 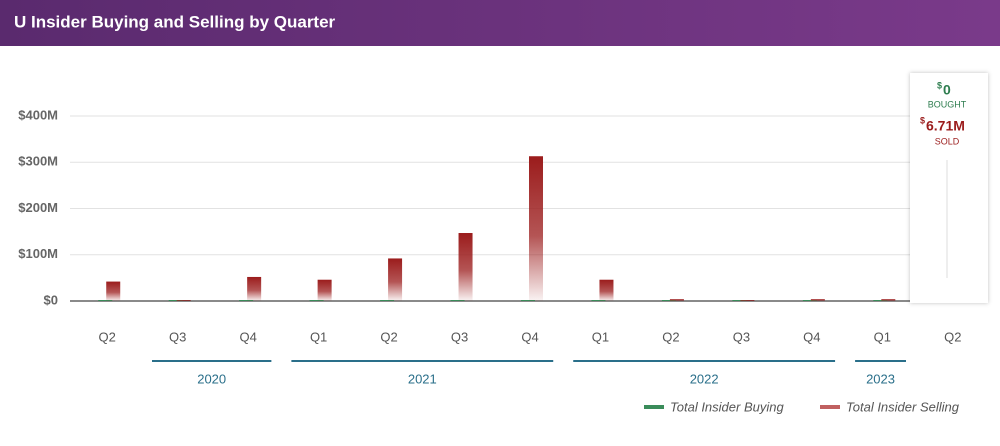 What do you see at coordinates (947, 104) in the screenshot?
I see `tooltip-bought-label: BOUGHT` at bounding box center [947, 104].